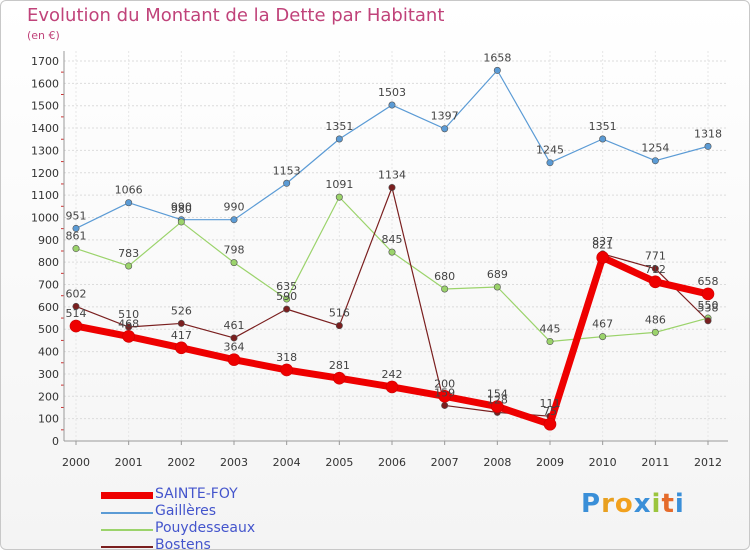  I want to click on y-tick-label: 300, so click(48, 374).